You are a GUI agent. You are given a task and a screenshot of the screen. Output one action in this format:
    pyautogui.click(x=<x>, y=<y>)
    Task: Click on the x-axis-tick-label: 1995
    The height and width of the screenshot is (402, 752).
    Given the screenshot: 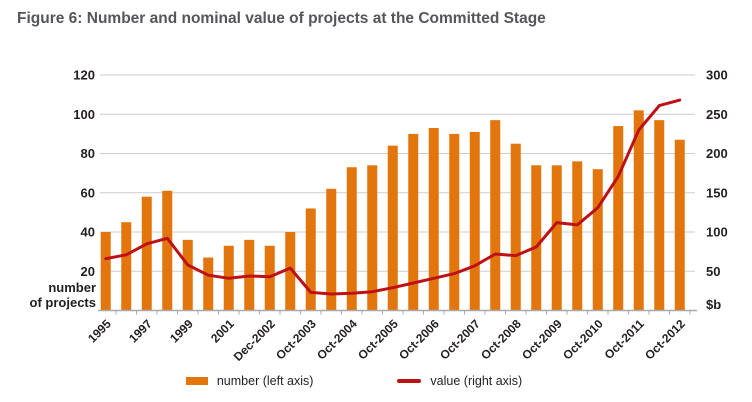 What is the action you would take?
    pyautogui.click(x=99, y=330)
    